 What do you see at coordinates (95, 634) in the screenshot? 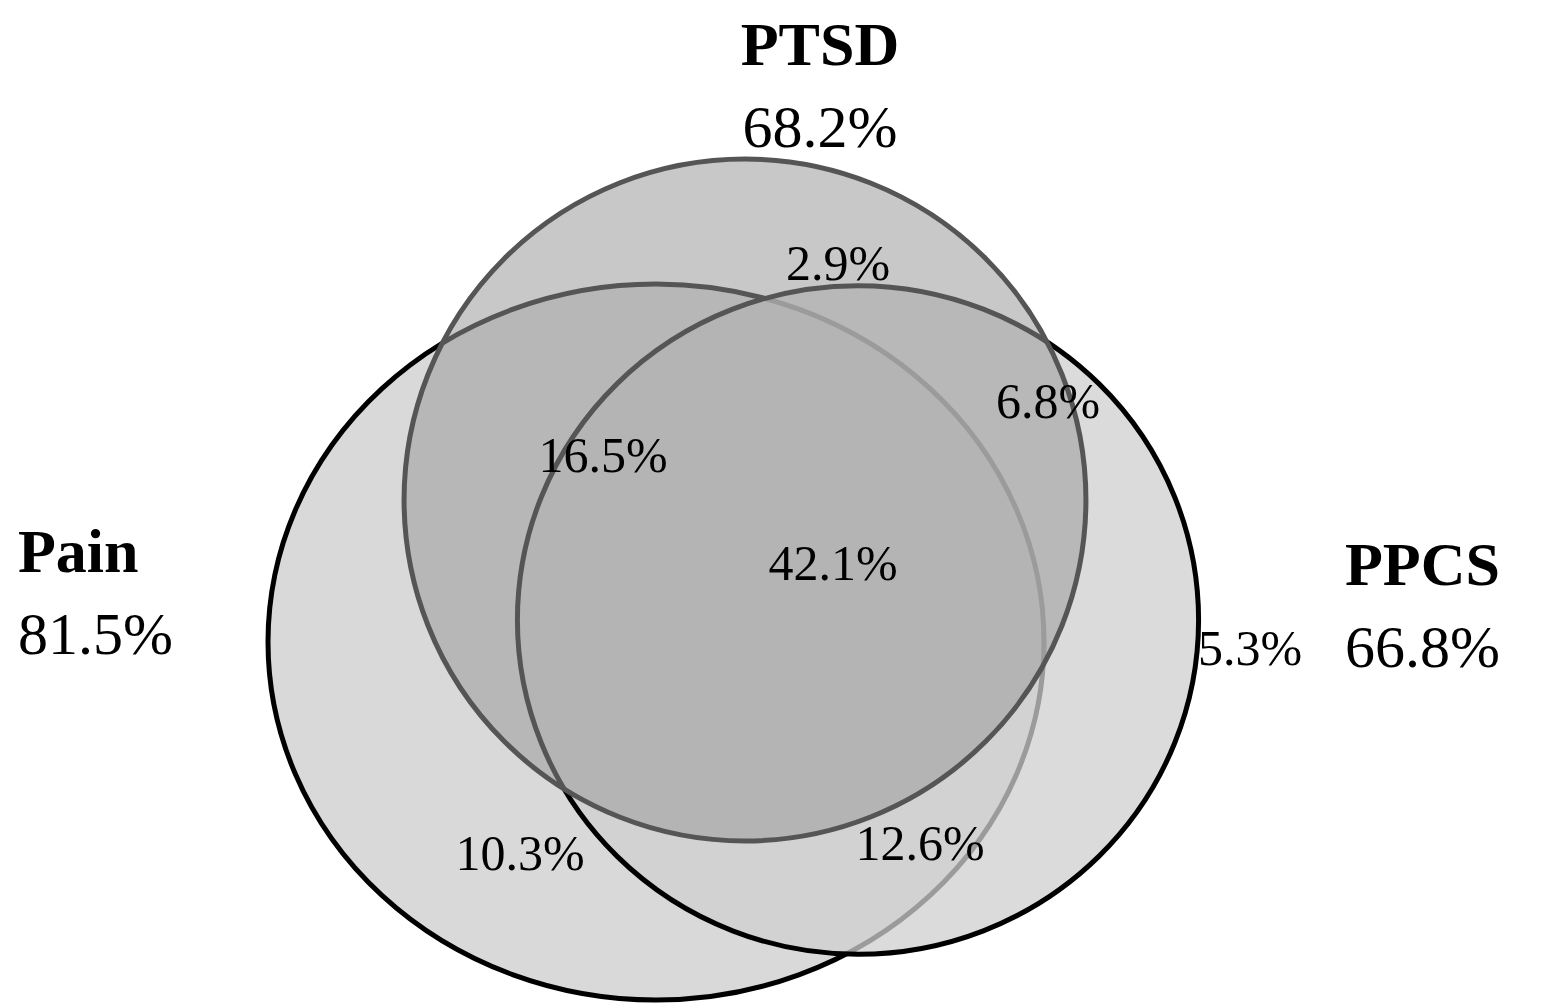
I see `data-label: 81.5%` at bounding box center [95, 634].